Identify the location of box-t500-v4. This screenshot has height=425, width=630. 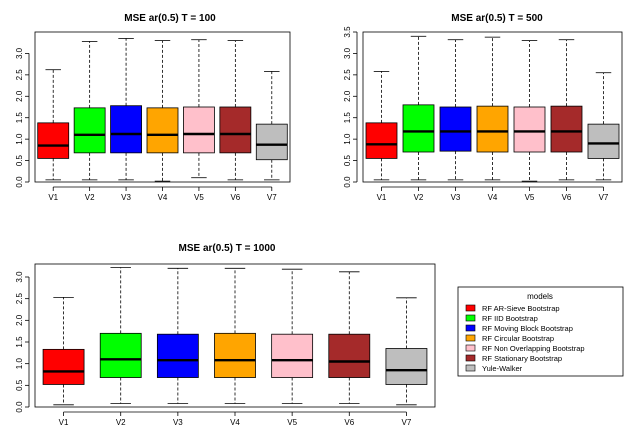
(492, 108).